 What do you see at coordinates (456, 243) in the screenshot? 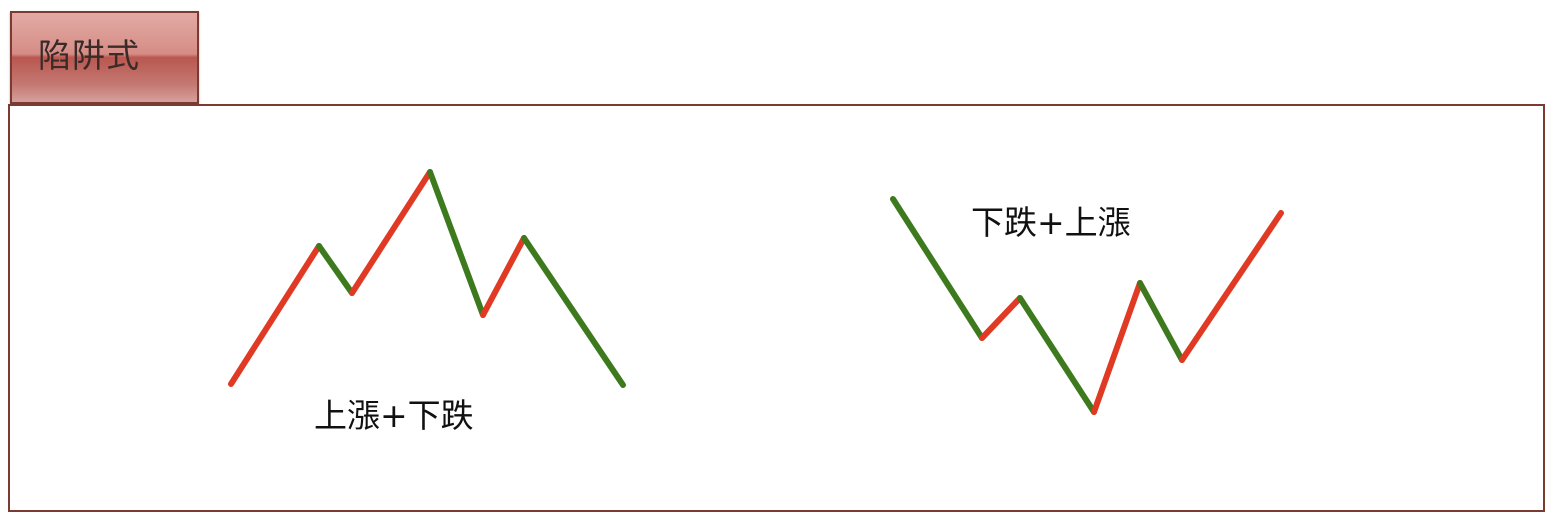
I see `peak-segment-4-down` at bounding box center [456, 243].